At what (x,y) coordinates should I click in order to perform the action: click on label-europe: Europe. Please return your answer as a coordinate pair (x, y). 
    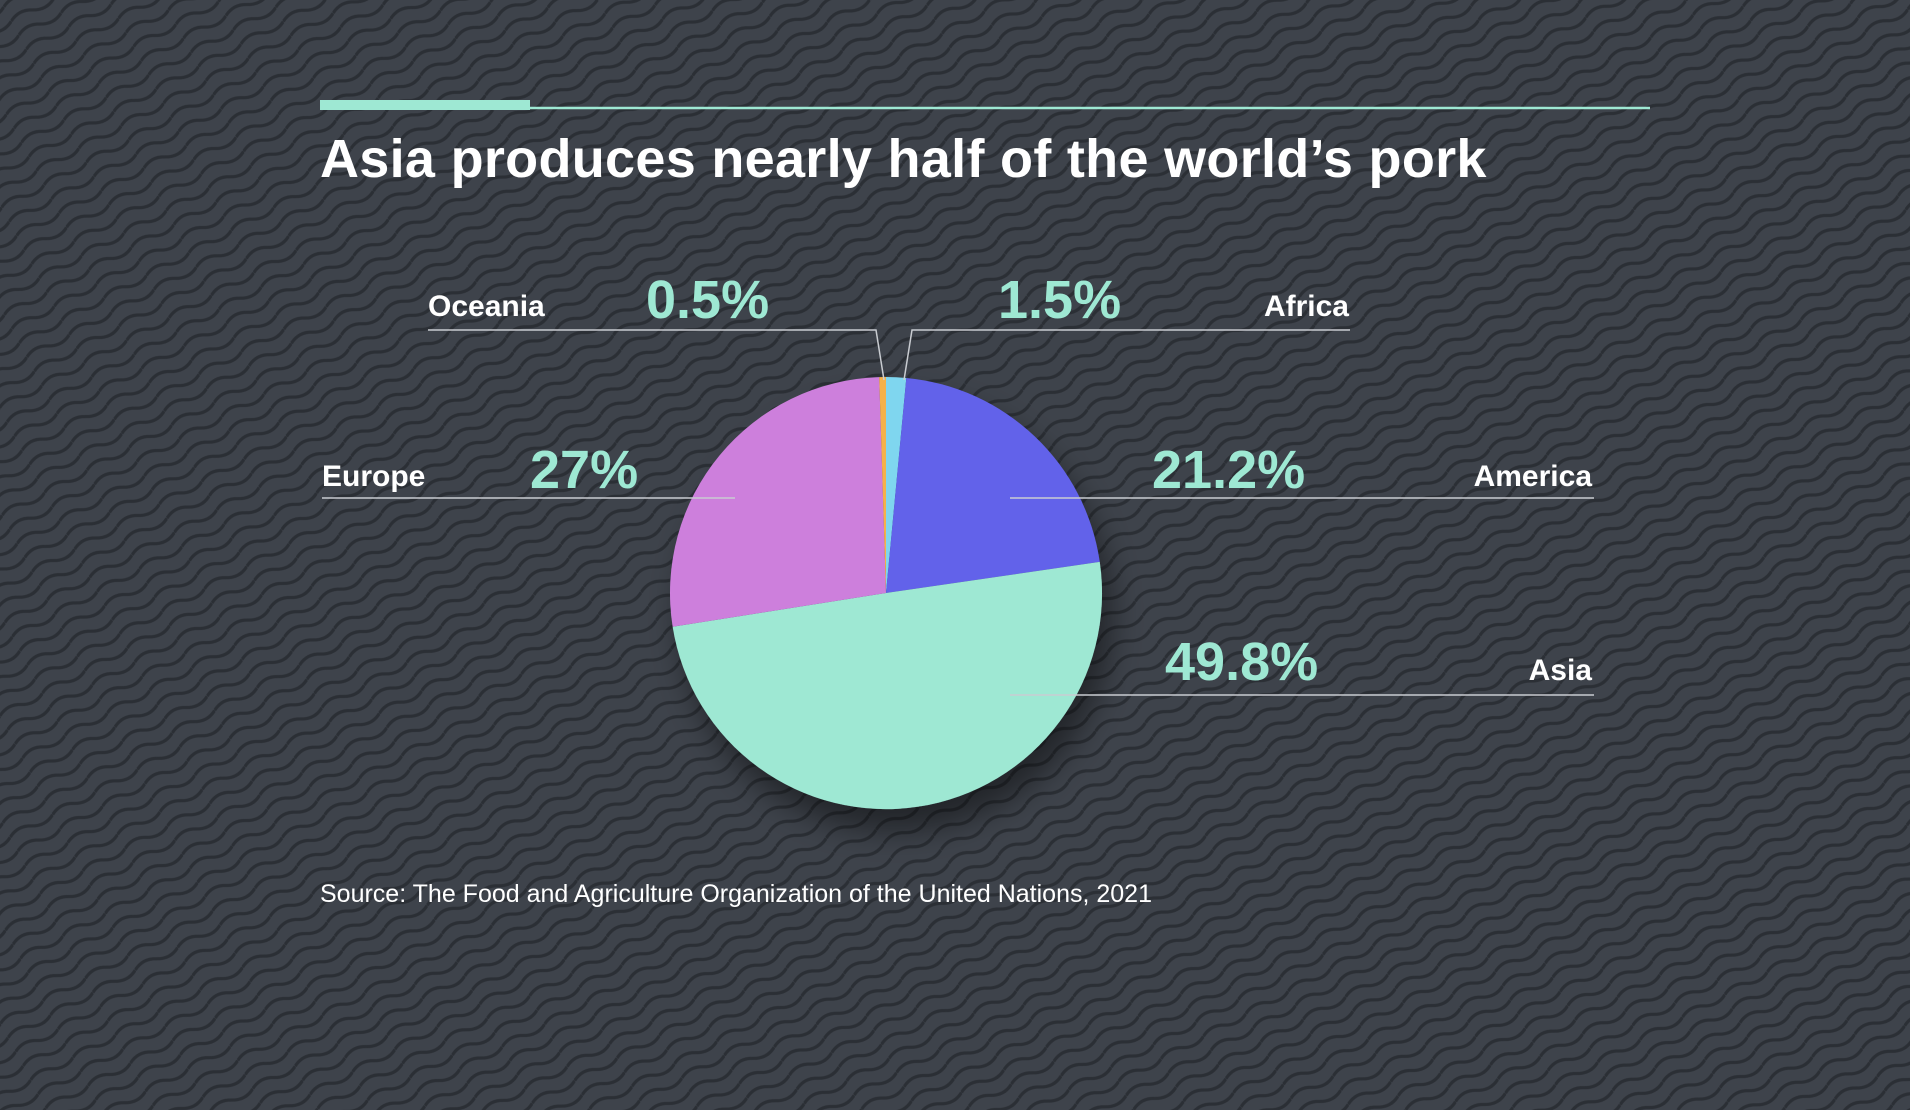
    Looking at the image, I should click on (373, 476).